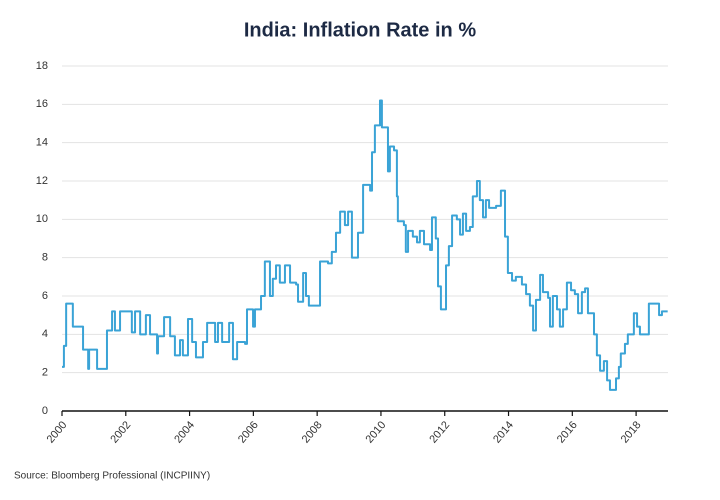  I want to click on y-tick-label: 12, so click(42, 181).